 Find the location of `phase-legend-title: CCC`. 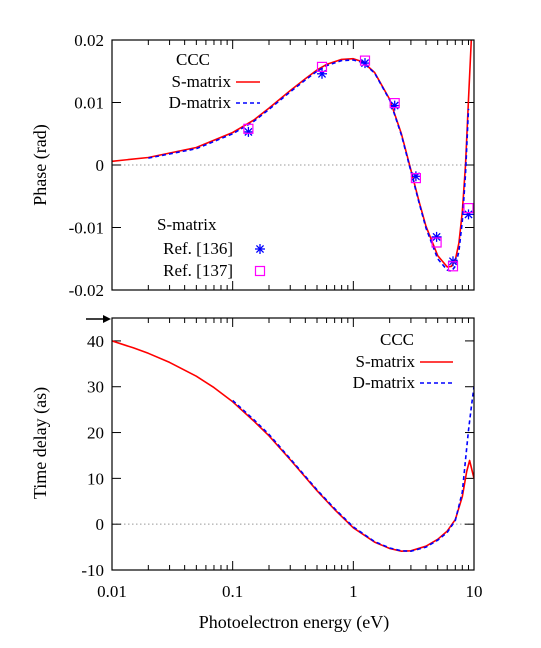

phase-legend-title: CCC is located at coordinates (193, 59).